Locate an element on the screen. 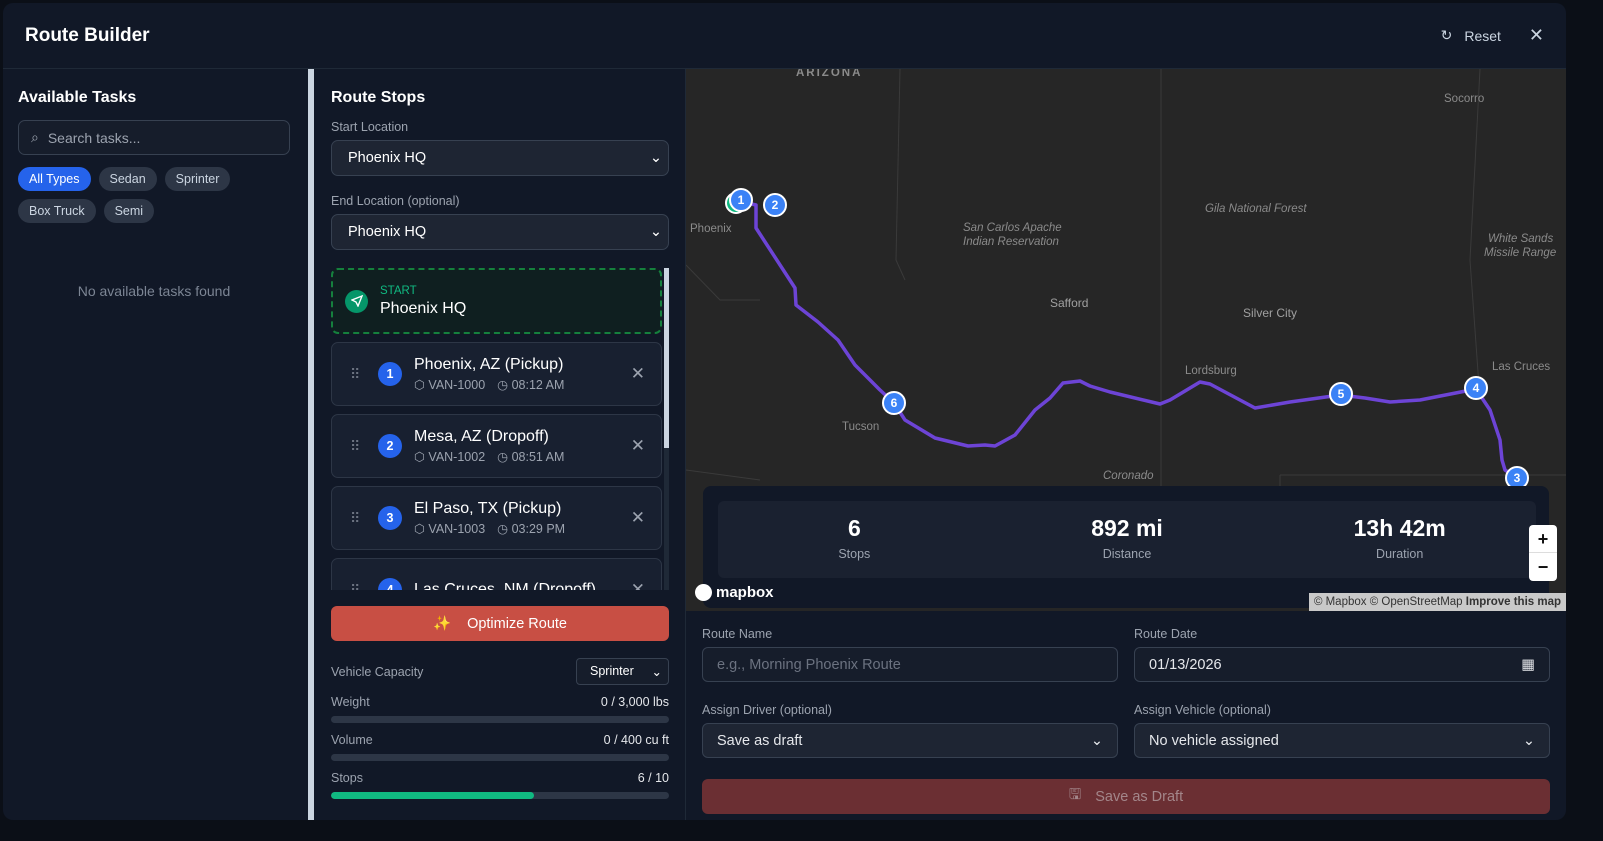 This screenshot has height=841, width=1603. stat-duration: 13h 42m Duration is located at coordinates (1399, 539).